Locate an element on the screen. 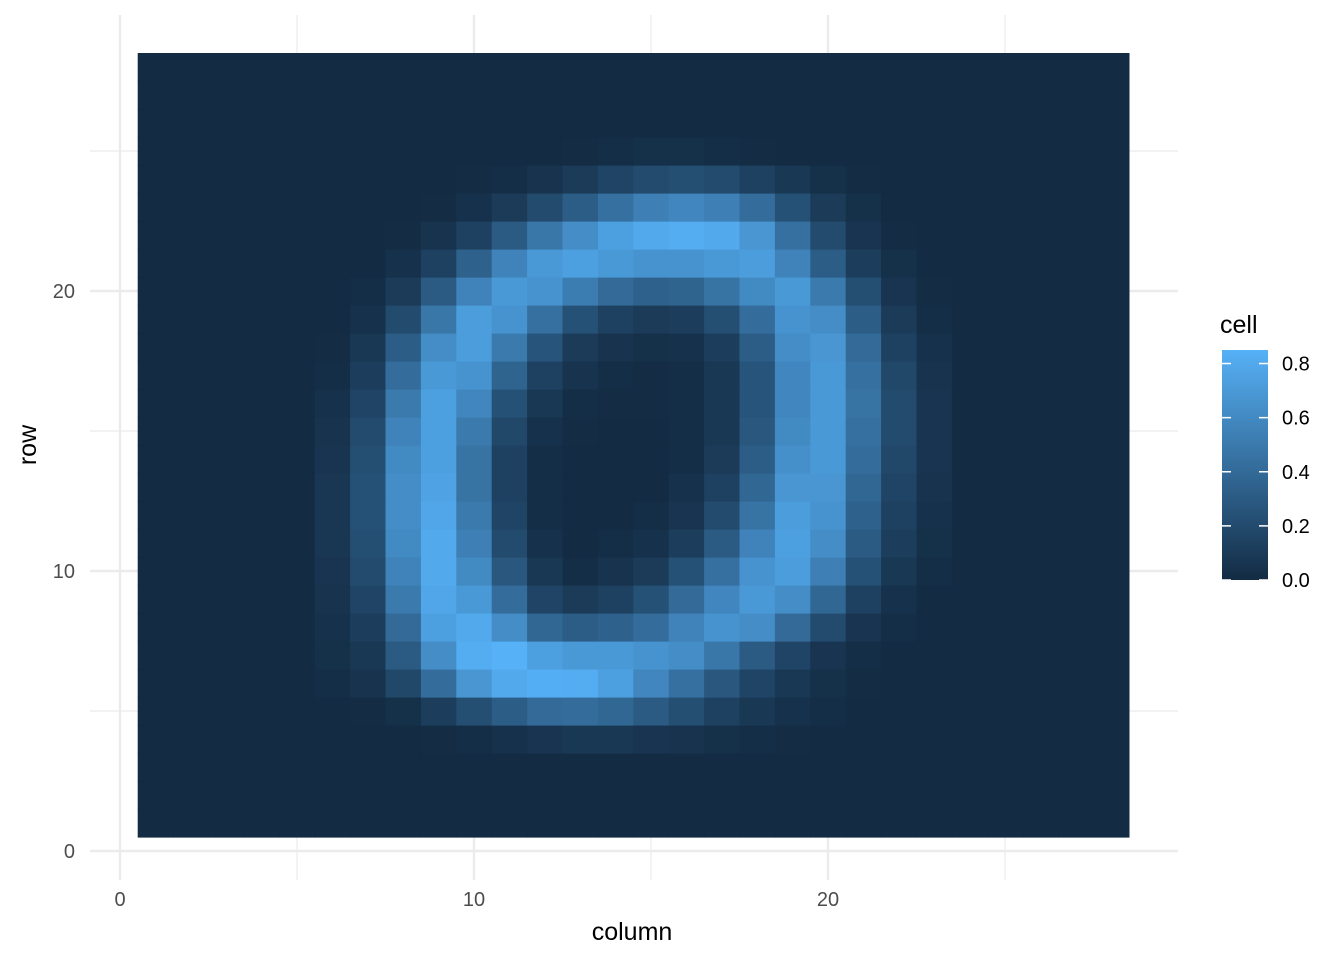 This screenshot has width=1344, height=960. legend-tick-label: 0.4 is located at coordinates (1296, 473).